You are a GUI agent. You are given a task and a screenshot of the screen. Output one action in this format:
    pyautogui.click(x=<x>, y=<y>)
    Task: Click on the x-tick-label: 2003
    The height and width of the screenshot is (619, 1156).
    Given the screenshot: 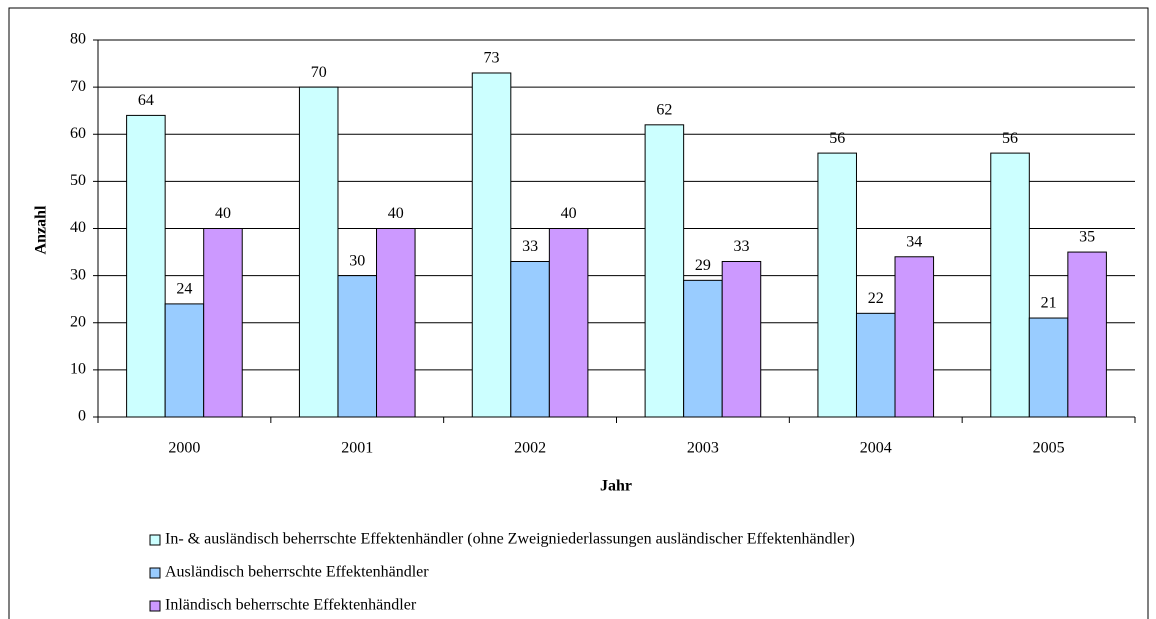 What is the action you would take?
    pyautogui.click(x=703, y=448)
    